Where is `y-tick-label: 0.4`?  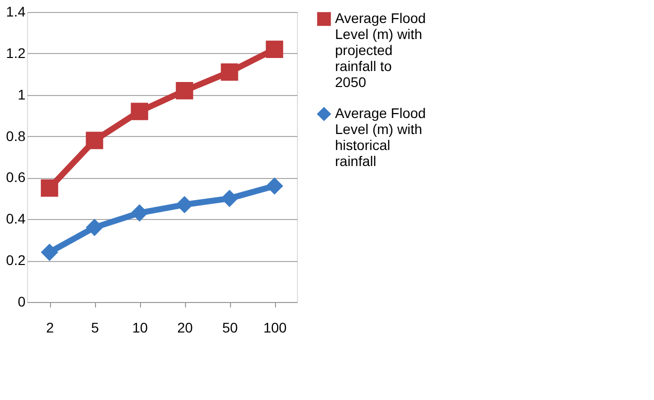
y-tick-label: 0.4 is located at coordinates (16, 218).